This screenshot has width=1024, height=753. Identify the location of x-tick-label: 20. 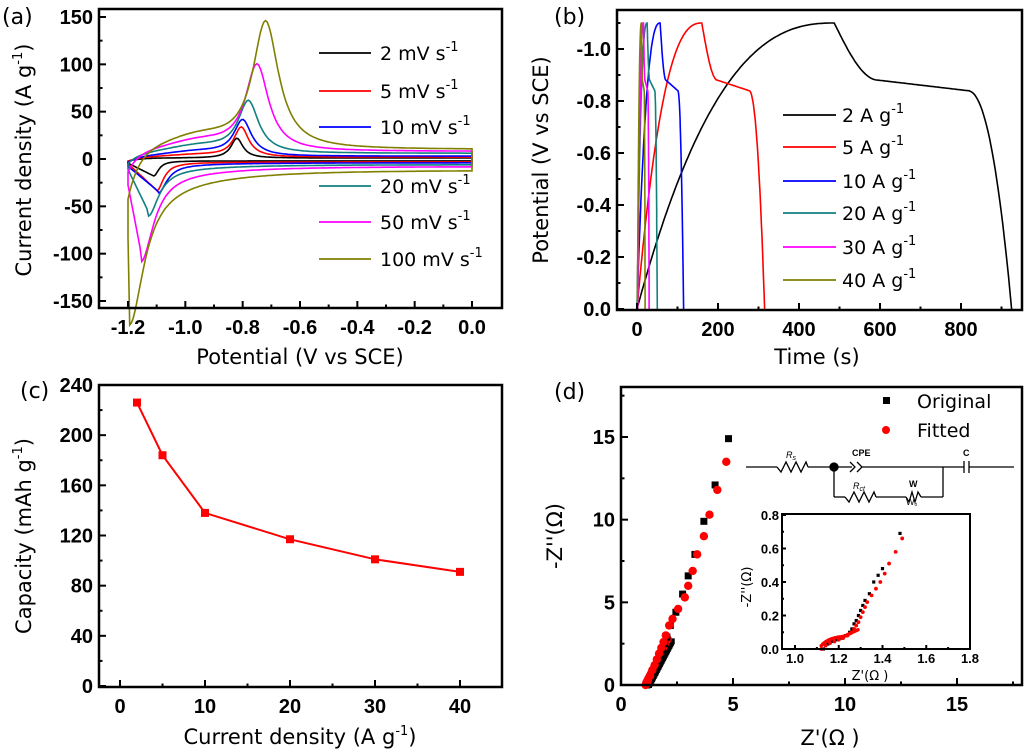
(290, 707).